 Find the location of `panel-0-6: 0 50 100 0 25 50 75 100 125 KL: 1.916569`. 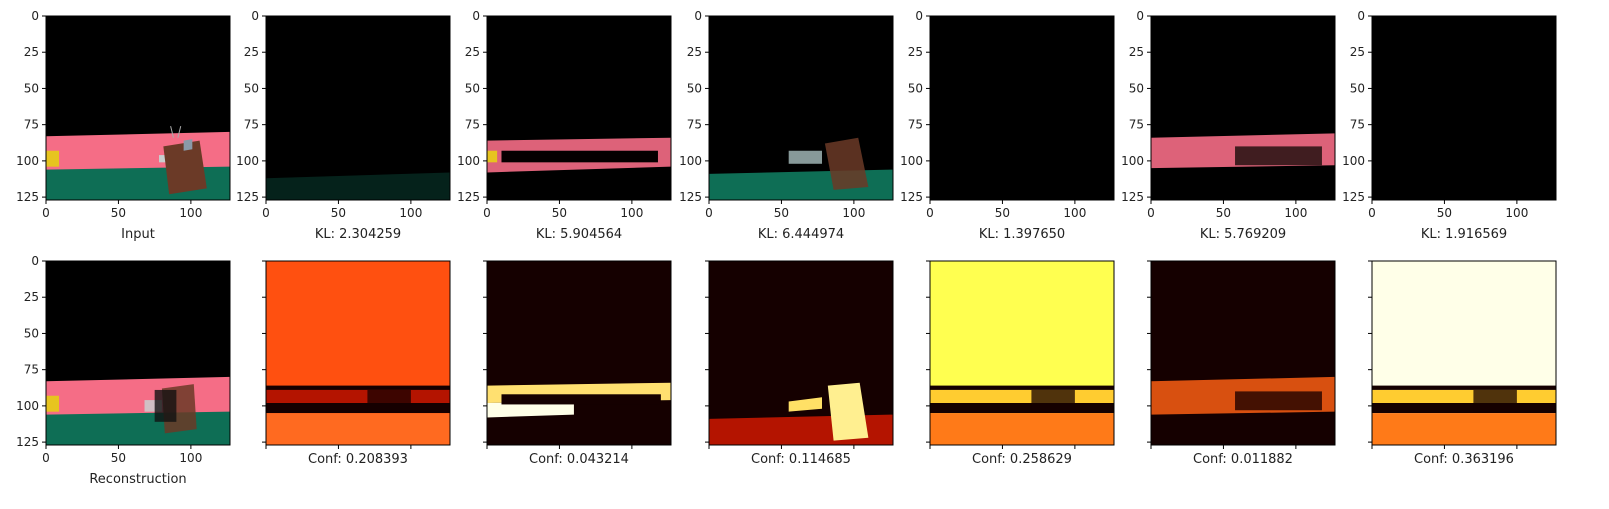

panel-0-6: 0 50 100 0 25 50 75 100 125 KL: 1.916569 is located at coordinates (1449, 125).